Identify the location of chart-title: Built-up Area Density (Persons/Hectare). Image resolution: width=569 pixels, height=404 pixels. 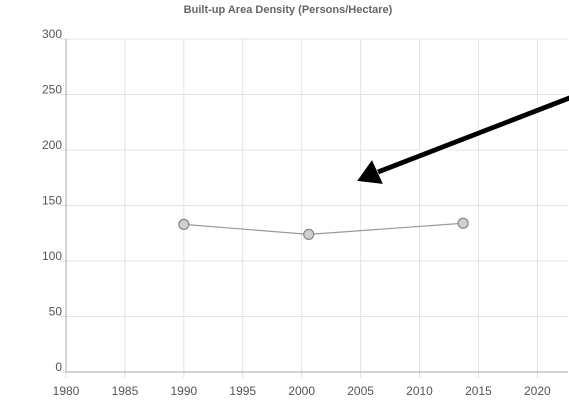
(288, 10).